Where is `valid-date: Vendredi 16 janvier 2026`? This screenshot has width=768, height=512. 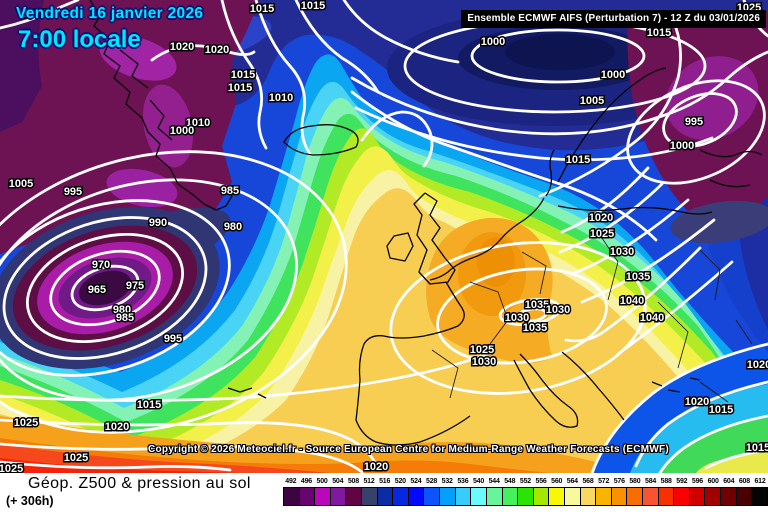
valid-date: Vendredi 16 janvier 2026 is located at coordinates (110, 13).